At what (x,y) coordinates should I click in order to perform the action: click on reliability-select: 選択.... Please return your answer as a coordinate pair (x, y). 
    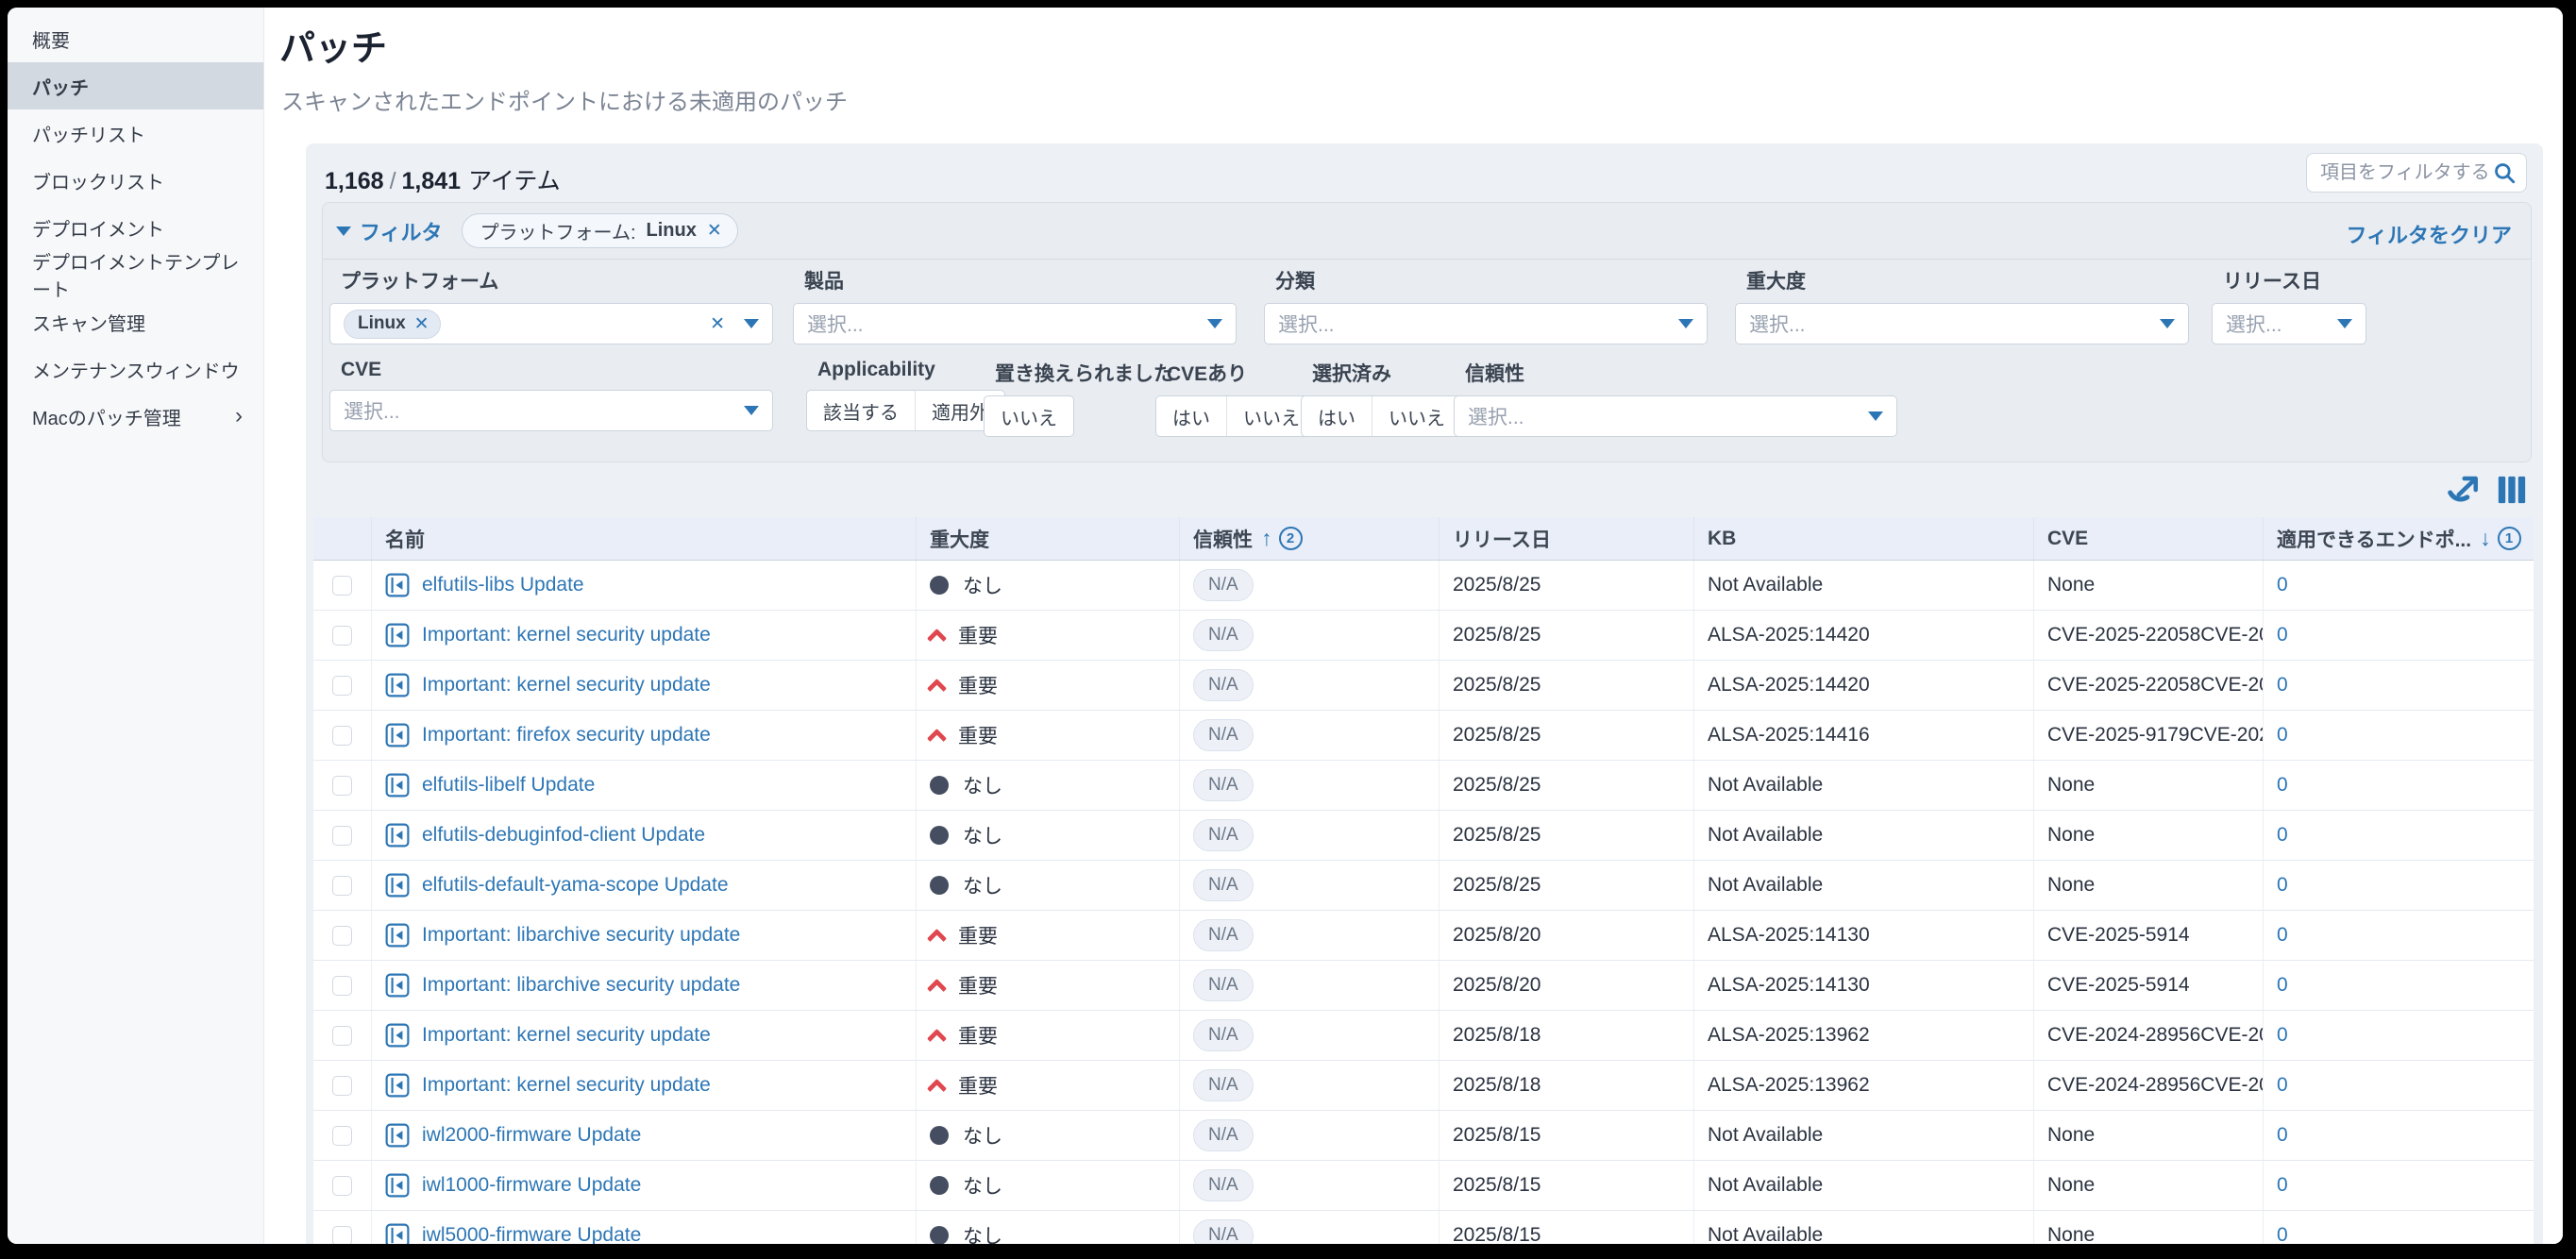
    Looking at the image, I should click on (1675, 416).